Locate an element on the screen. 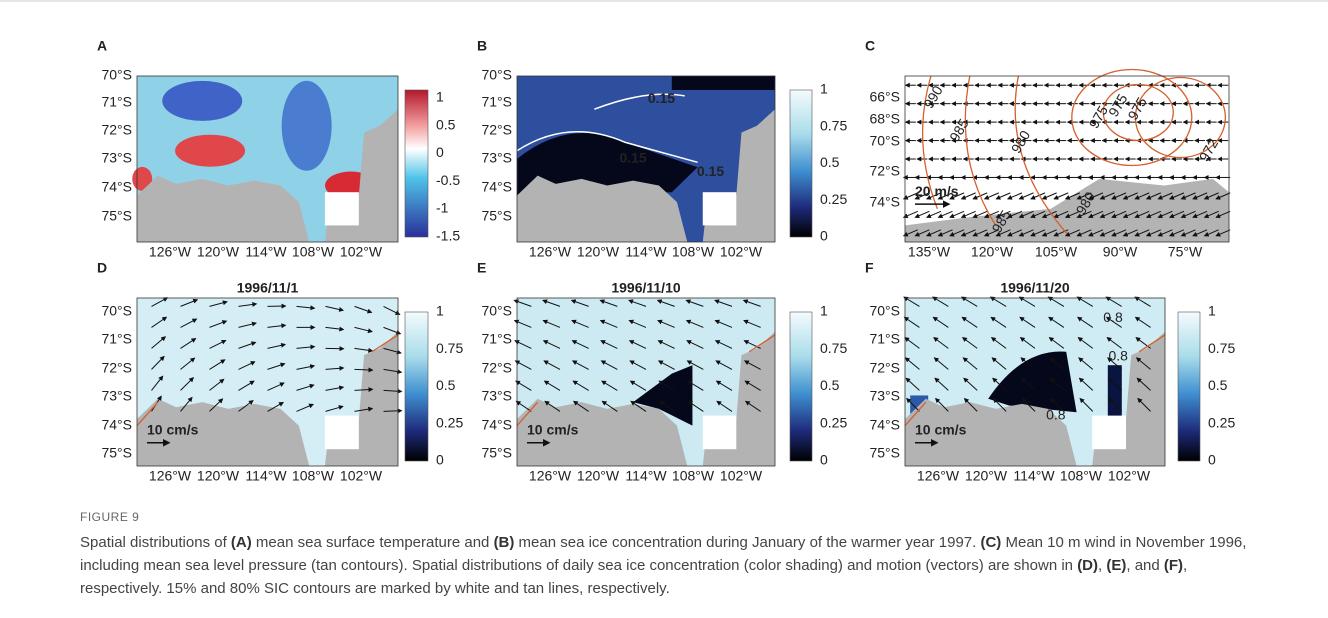 The height and width of the screenshot is (618, 1328). field-blob is located at coordinates (210, 150).